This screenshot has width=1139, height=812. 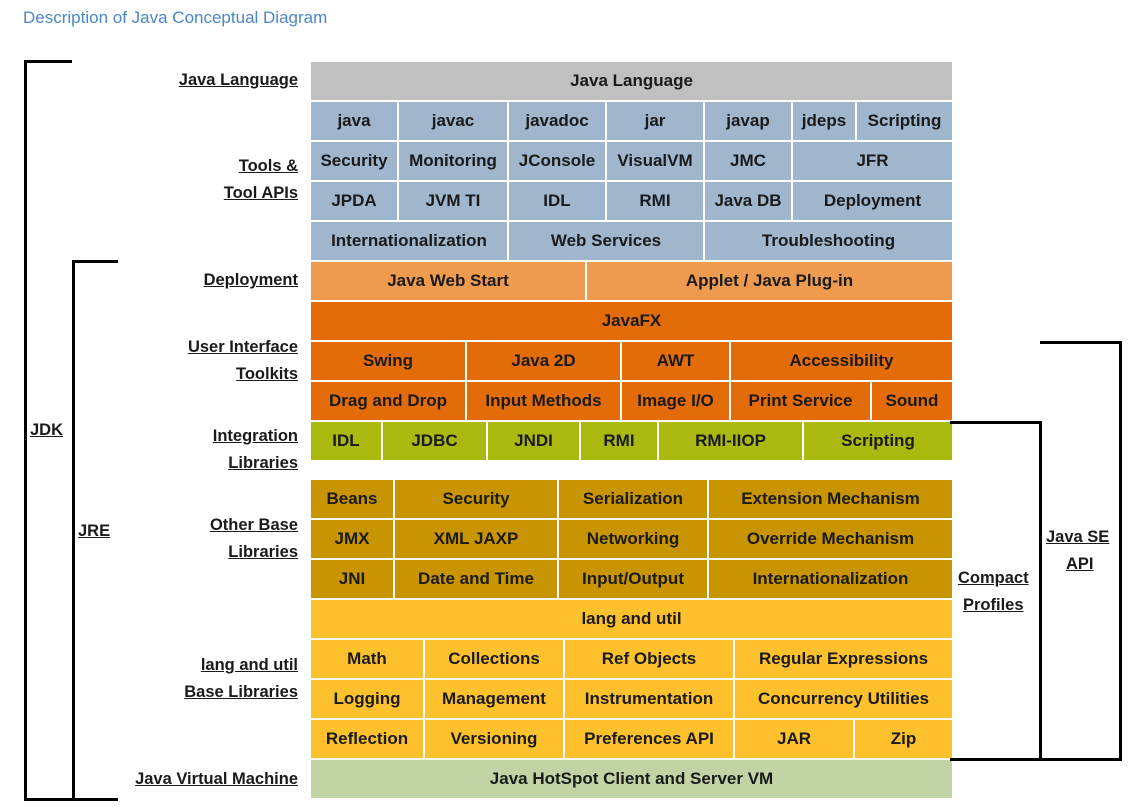 What do you see at coordinates (749, 122) in the screenshot?
I see `cell-tools-javap: javap` at bounding box center [749, 122].